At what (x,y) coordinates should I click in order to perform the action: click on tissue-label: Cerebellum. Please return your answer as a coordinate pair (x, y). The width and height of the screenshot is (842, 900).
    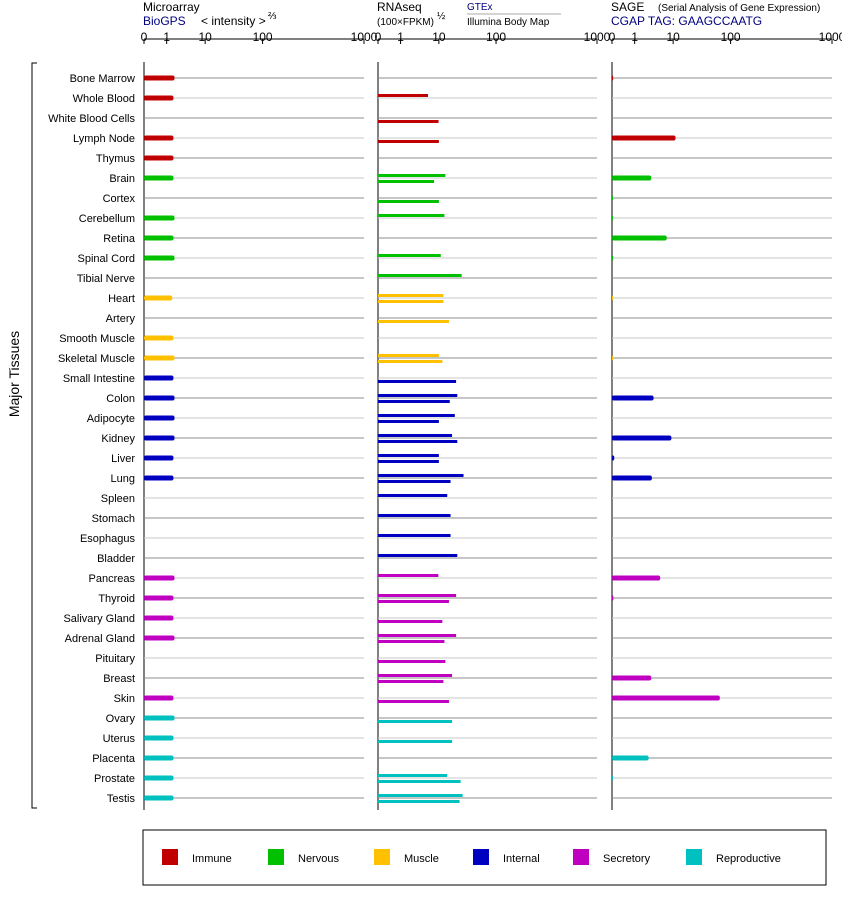
    Looking at the image, I should click on (107, 219).